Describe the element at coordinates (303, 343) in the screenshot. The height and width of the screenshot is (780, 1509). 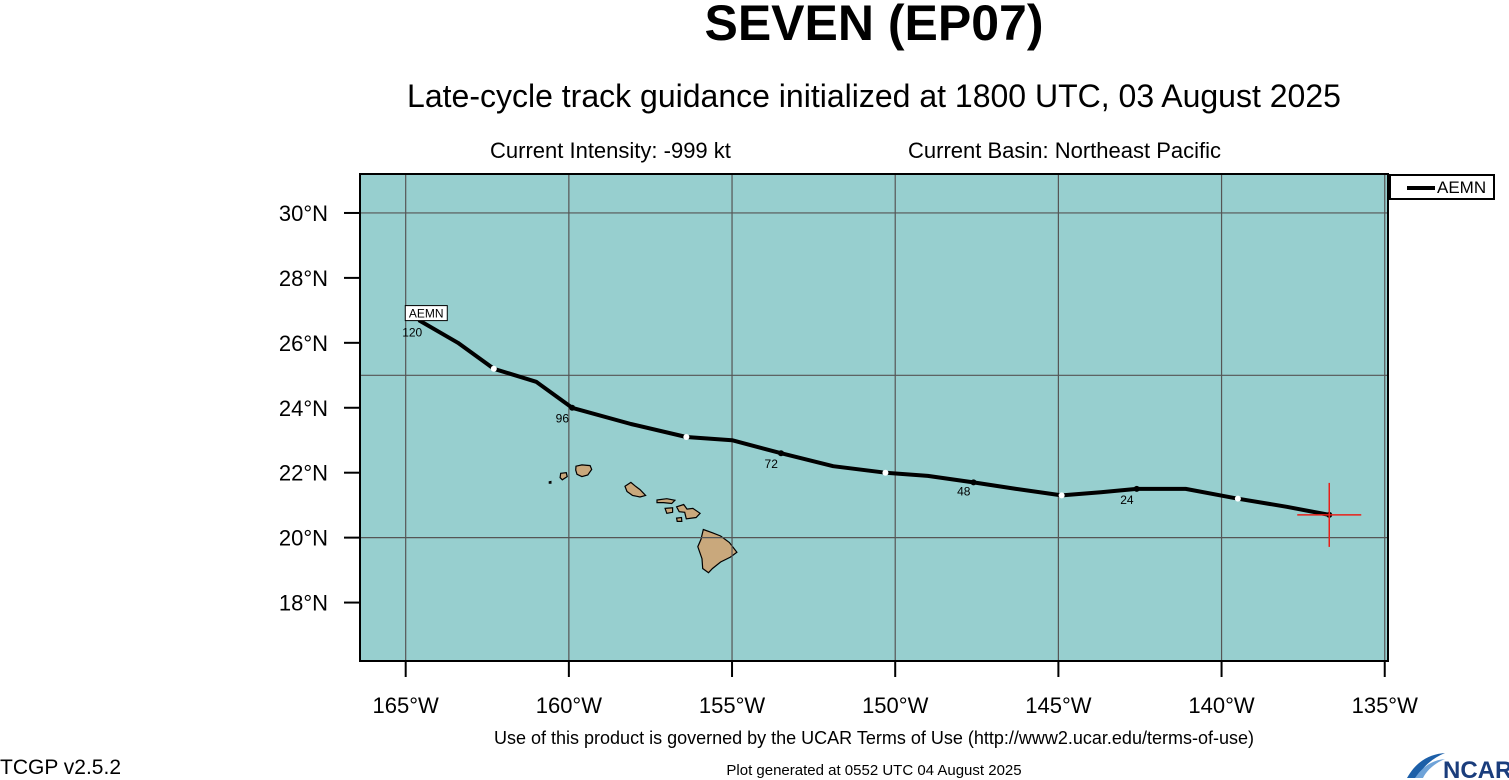
I see `lat-tick-label: 26°N` at that location.